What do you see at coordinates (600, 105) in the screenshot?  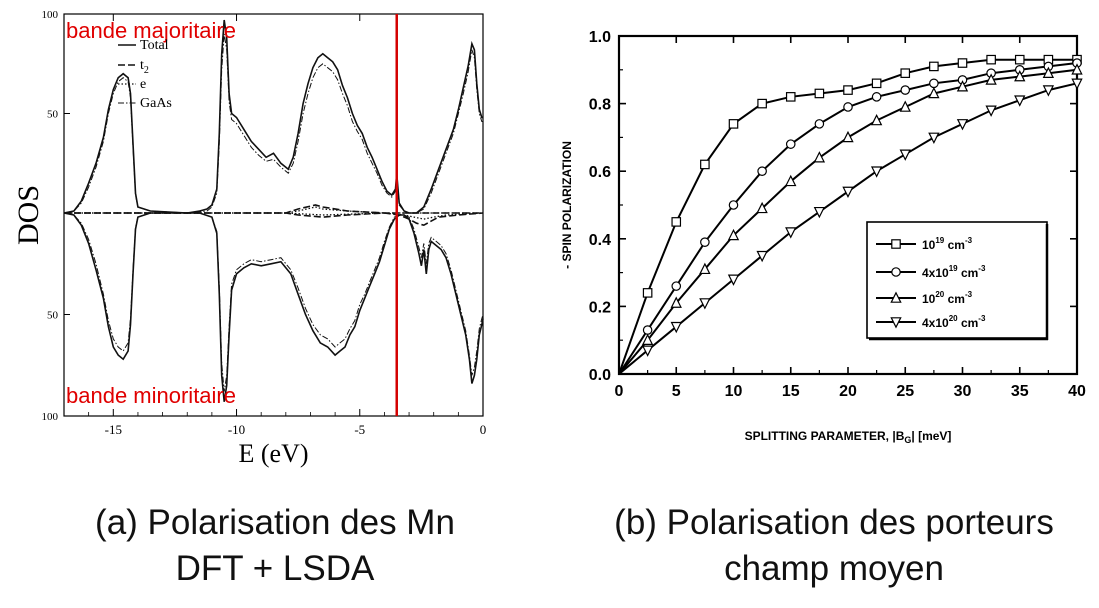 I see `spin-ytick-label: 0.8` at bounding box center [600, 105].